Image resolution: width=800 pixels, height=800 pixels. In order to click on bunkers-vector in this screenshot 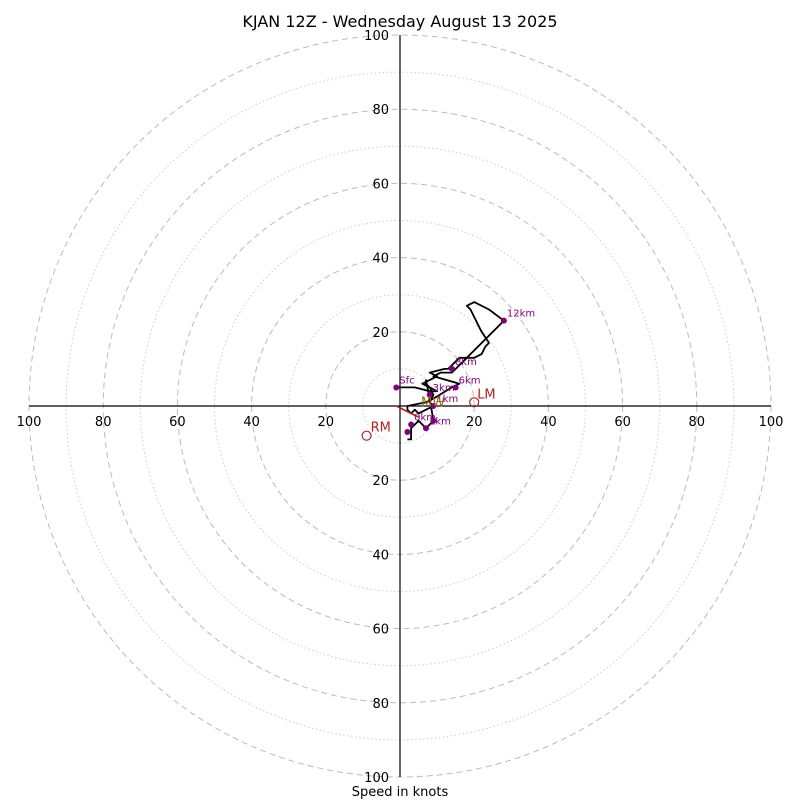, I will do `click(407, 411)`.